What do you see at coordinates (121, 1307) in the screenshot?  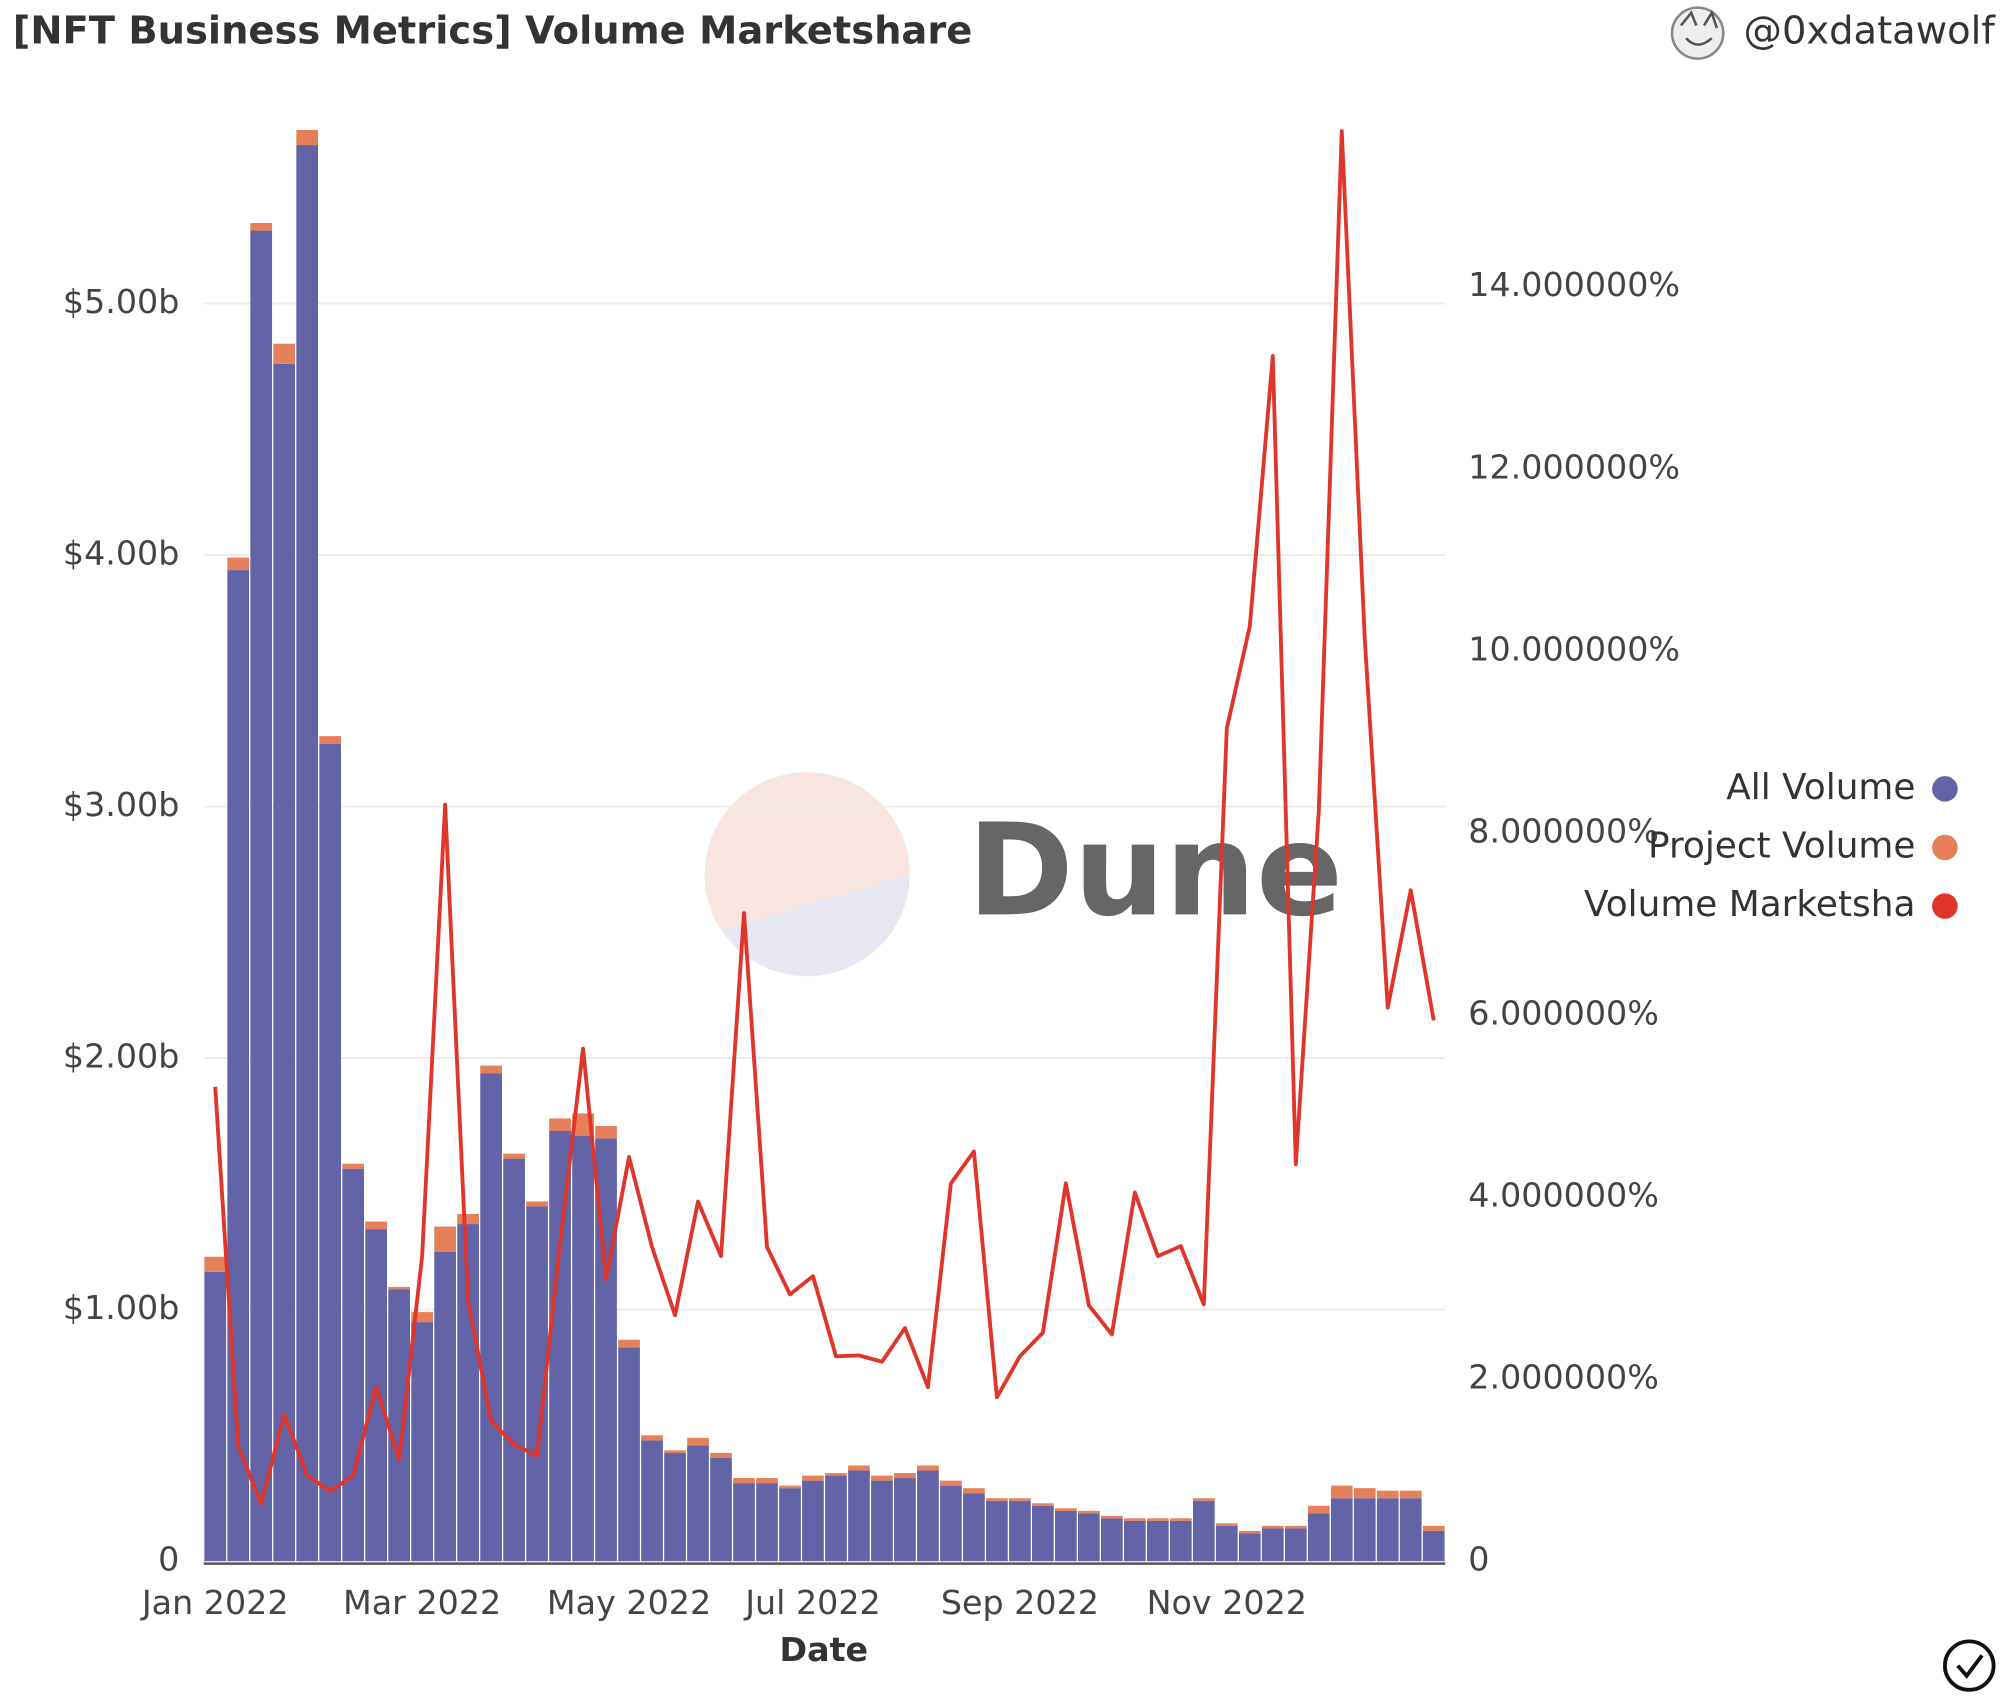 I see `y-tick-label: $1.00b` at bounding box center [121, 1307].